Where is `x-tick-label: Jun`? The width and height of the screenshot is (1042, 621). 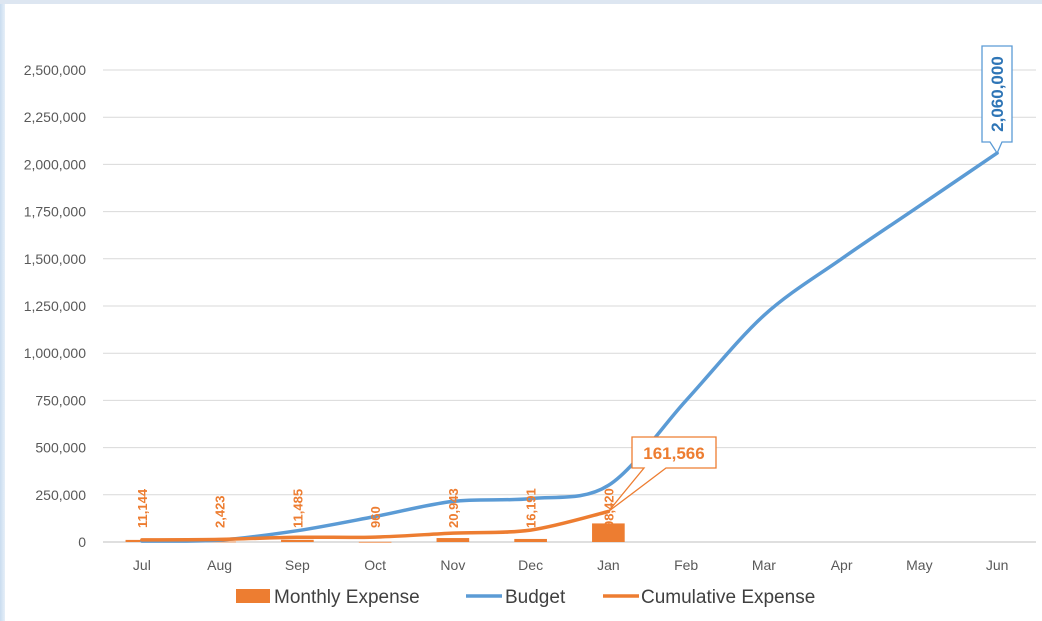 x-tick-label: Jun is located at coordinates (997, 565).